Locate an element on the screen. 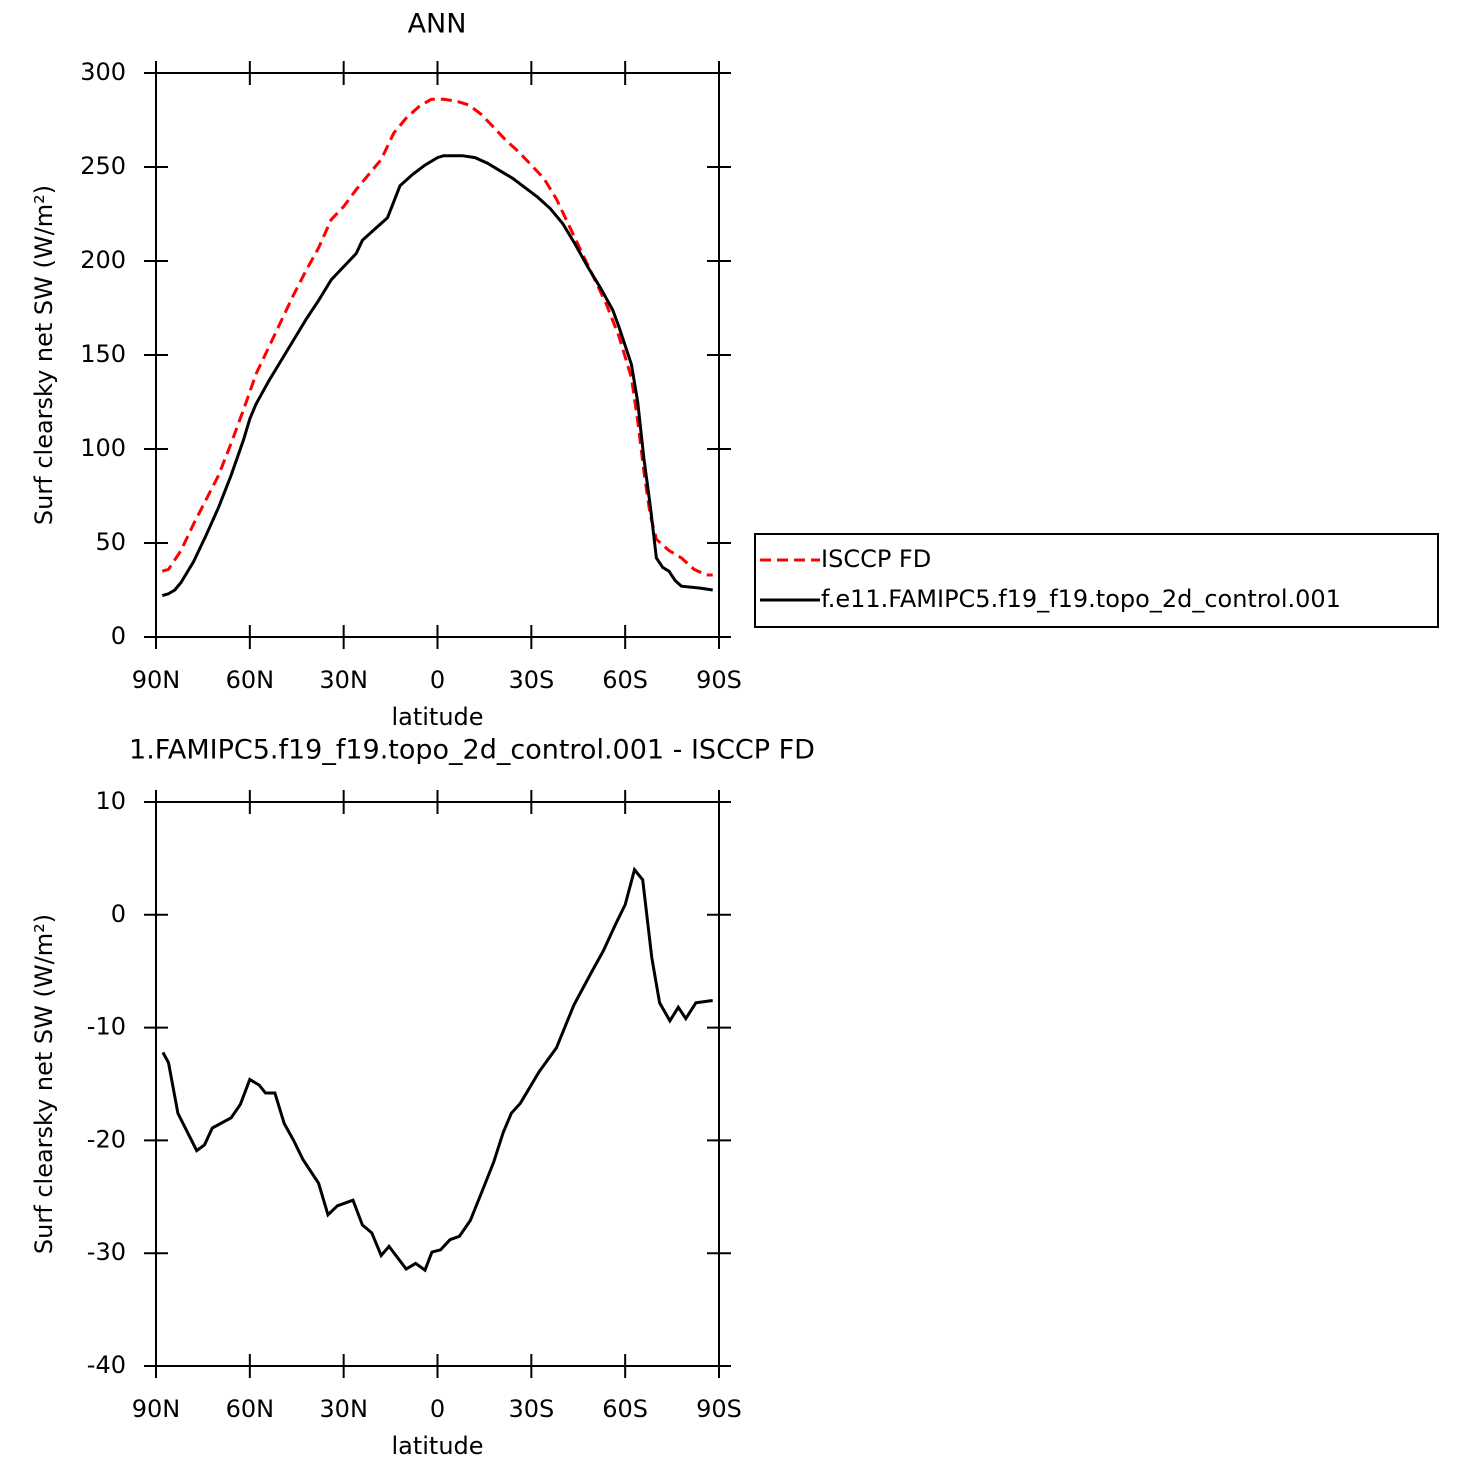  legend-box is located at coordinates (1096, 580).